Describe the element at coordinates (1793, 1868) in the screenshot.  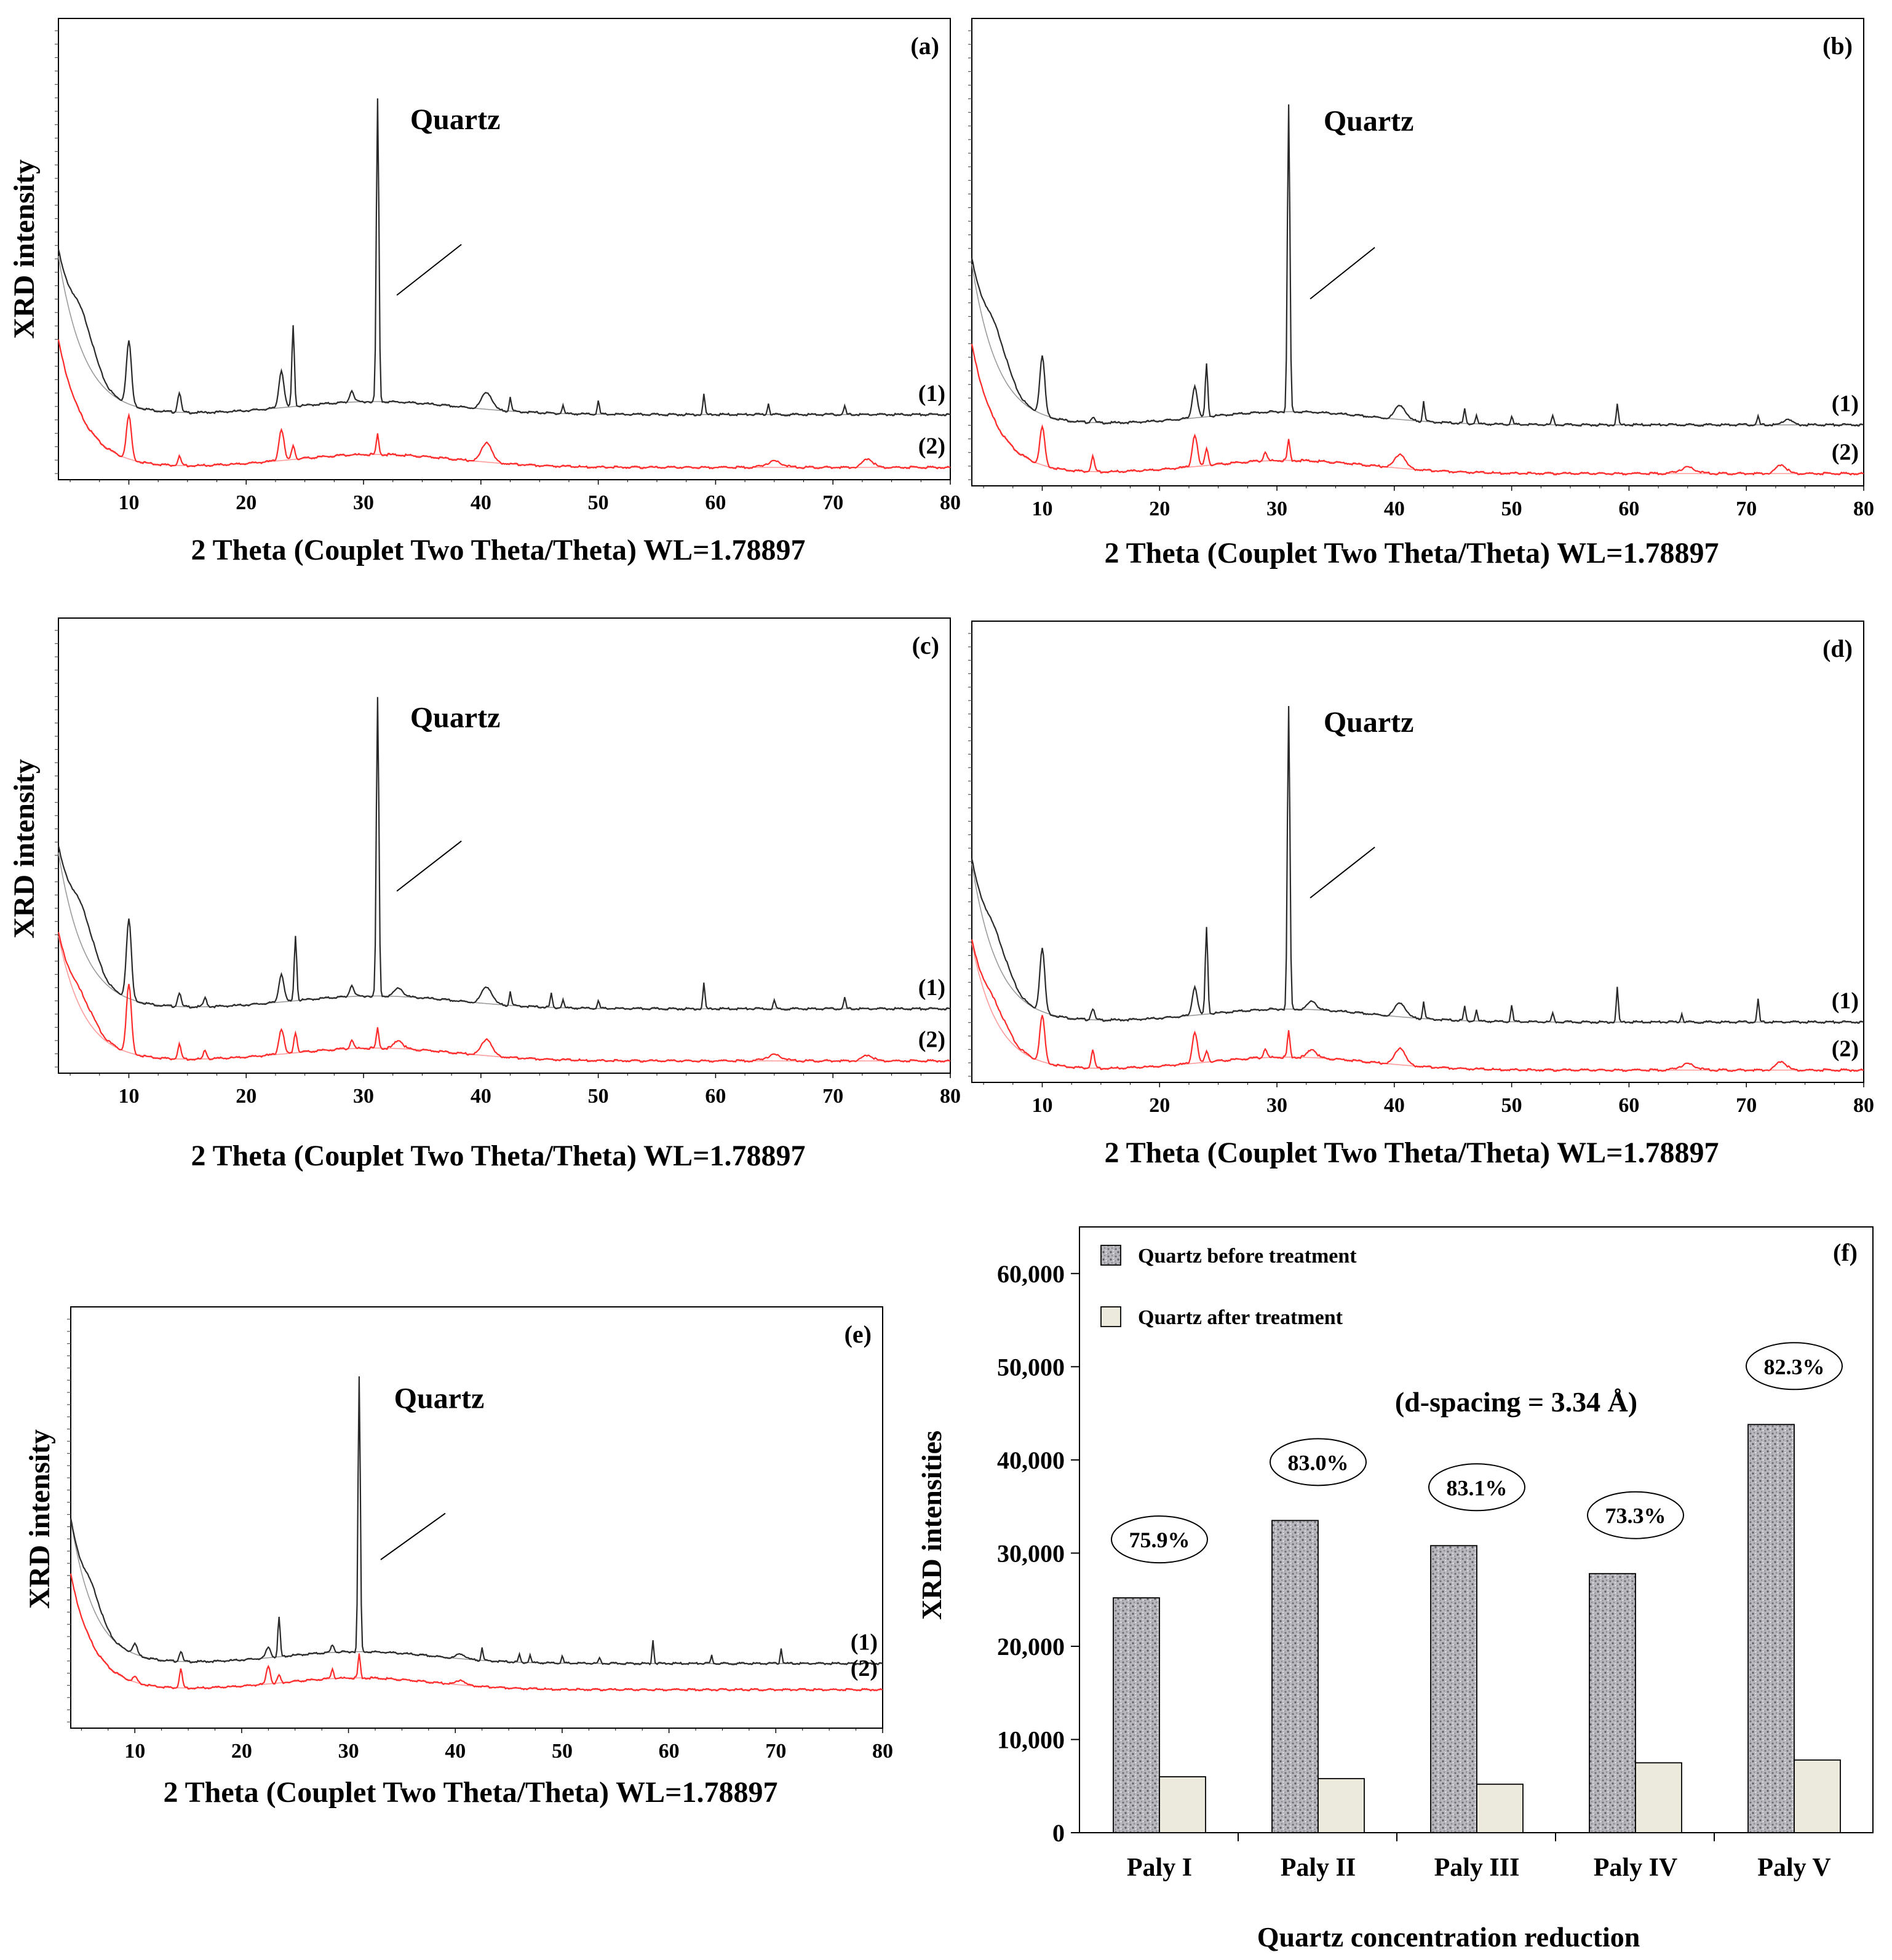
I see `category-label: Paly V` at that location.